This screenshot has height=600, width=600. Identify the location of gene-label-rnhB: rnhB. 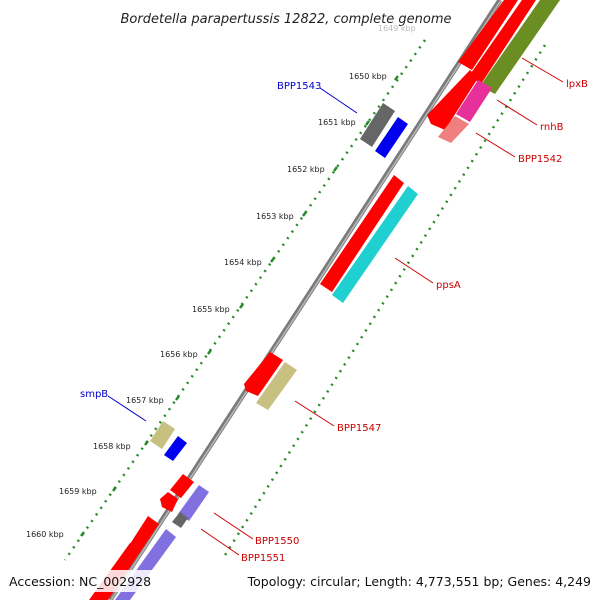
(552, 127).